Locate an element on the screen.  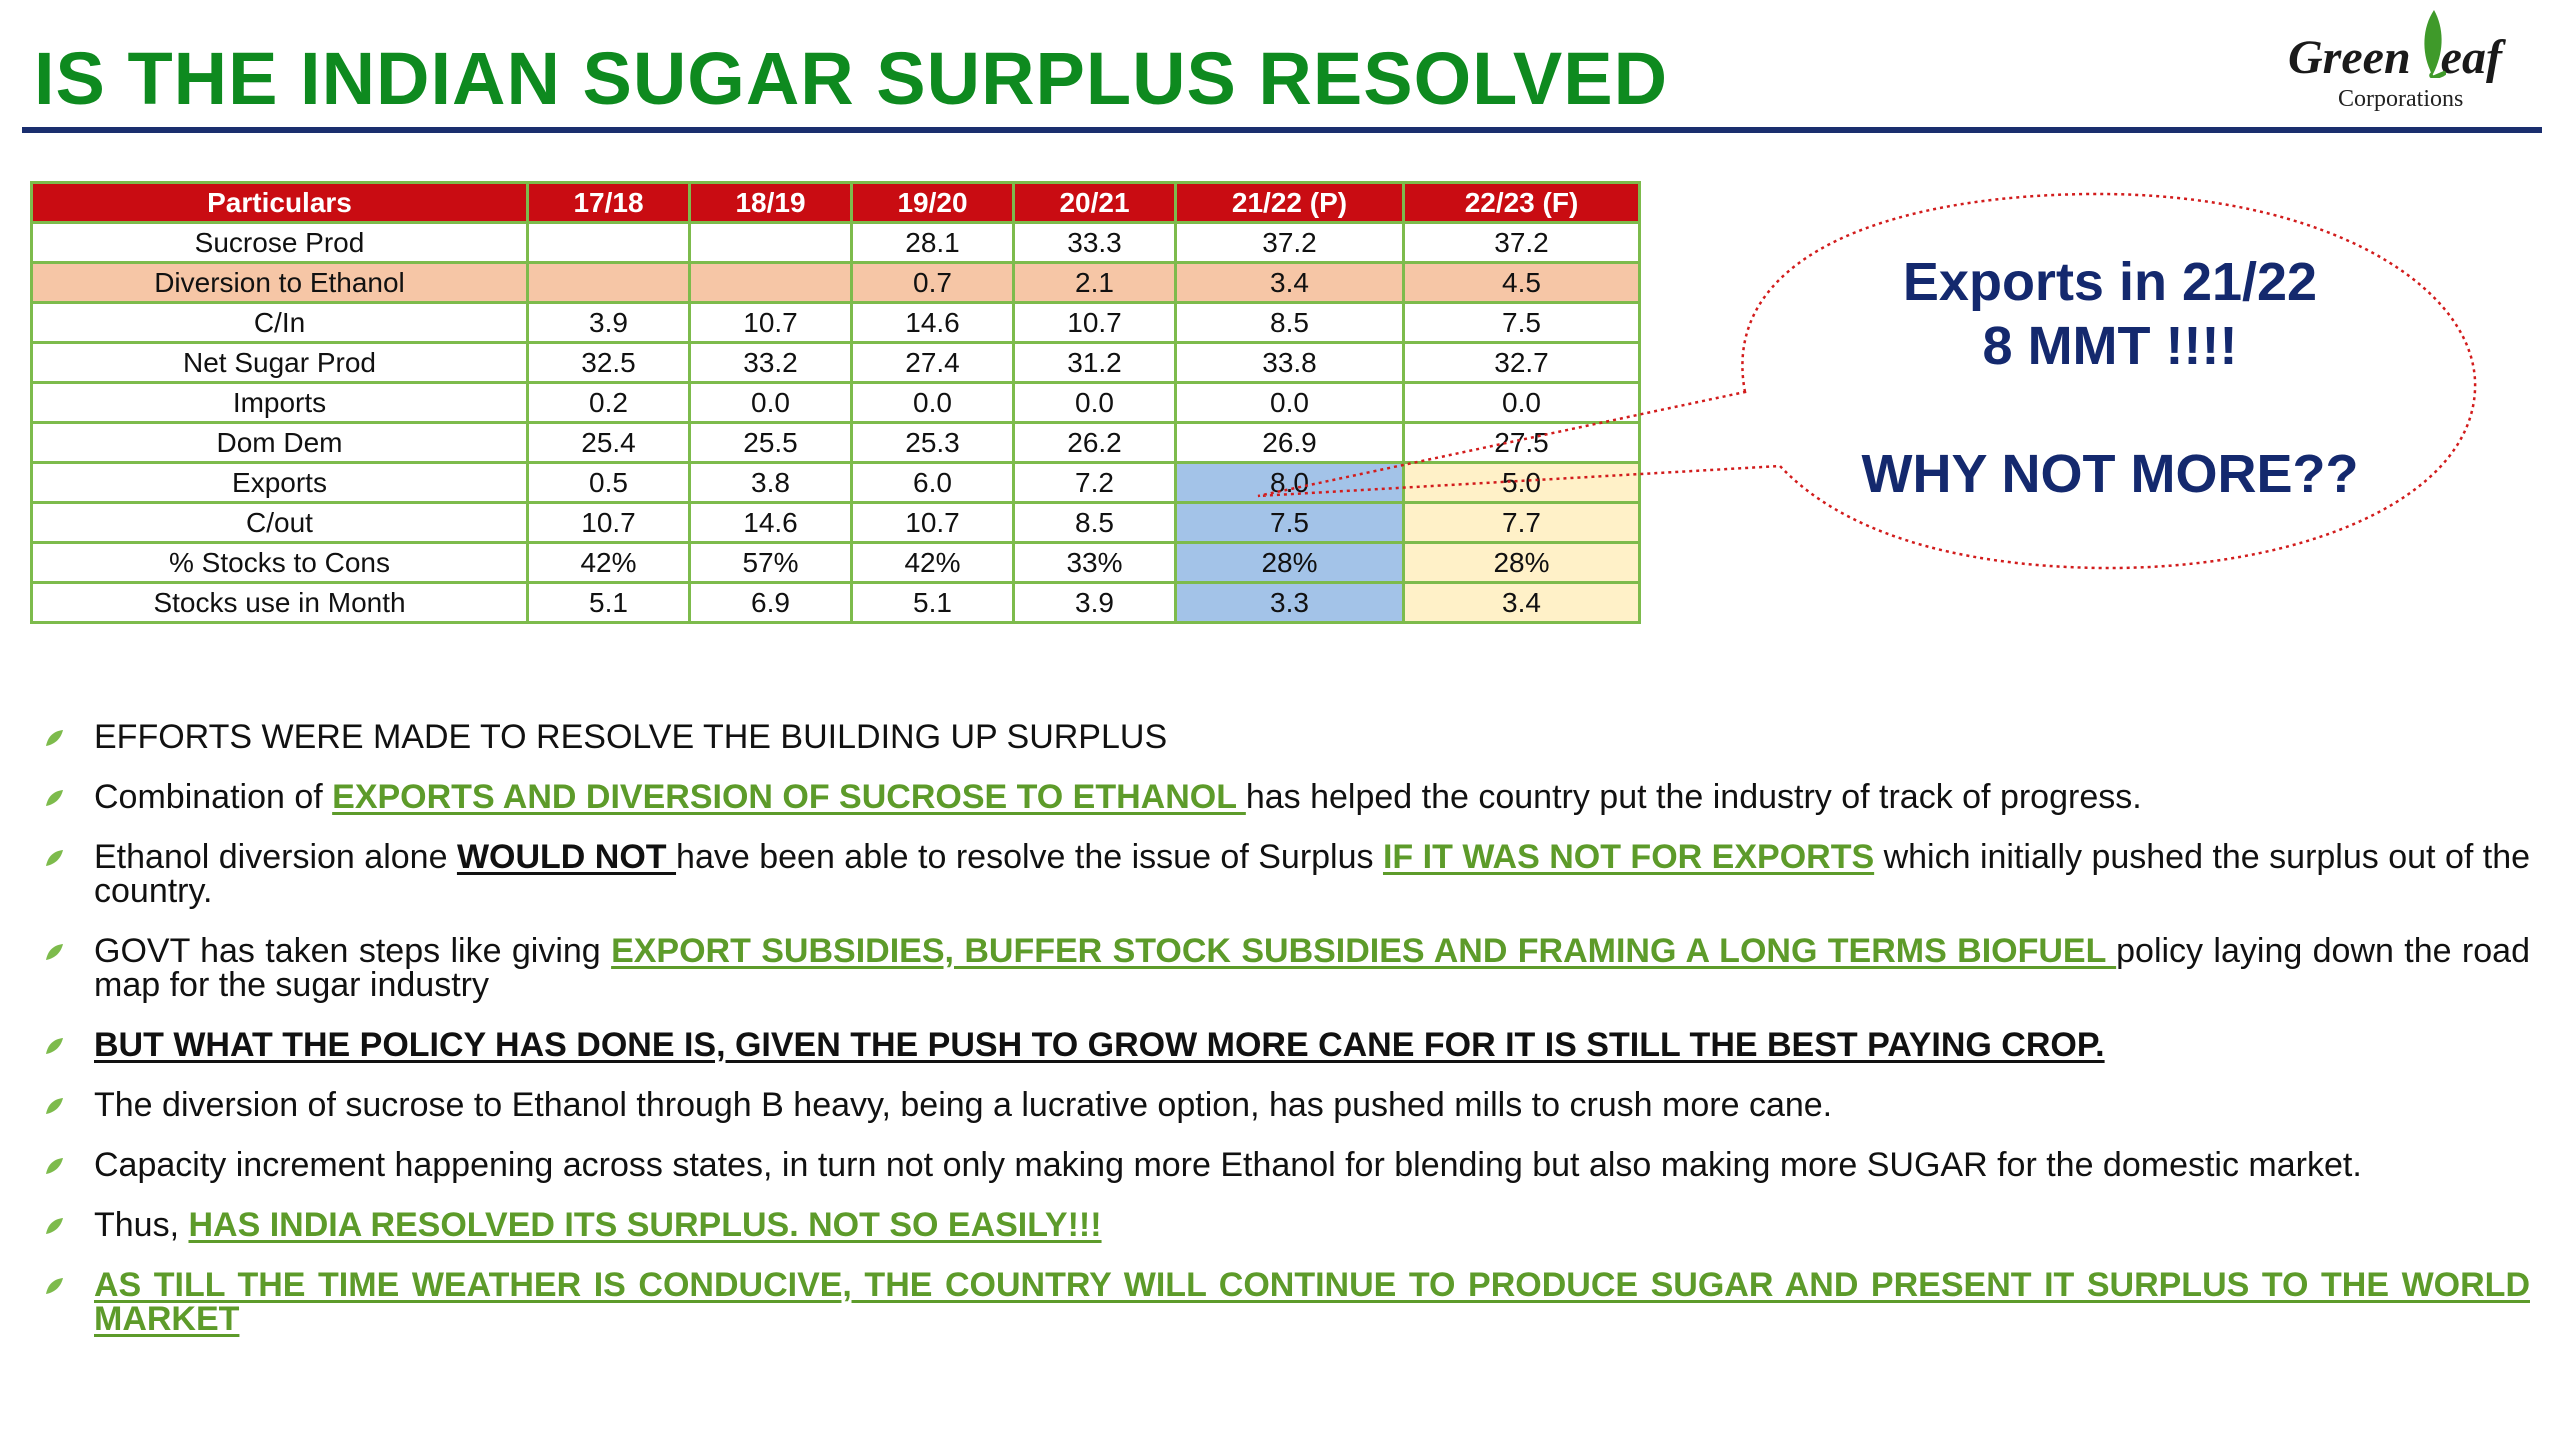
table-cell: 26.2 is located at coordinates (1094, 442).